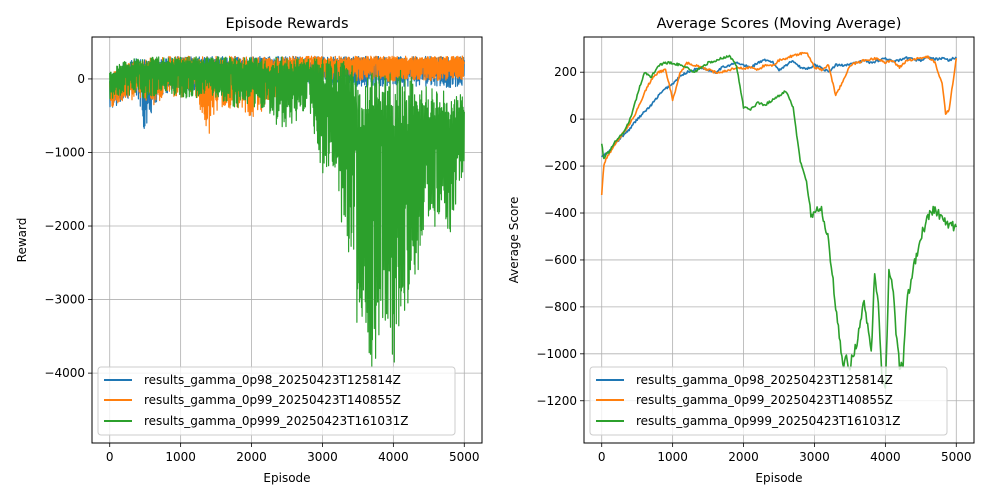 This screenshot has width=1000, height=504. What do you see at coordinates (560, 307) in the screenshot?
I see `y-tick-label: −800` at bounding box center [560, 307].